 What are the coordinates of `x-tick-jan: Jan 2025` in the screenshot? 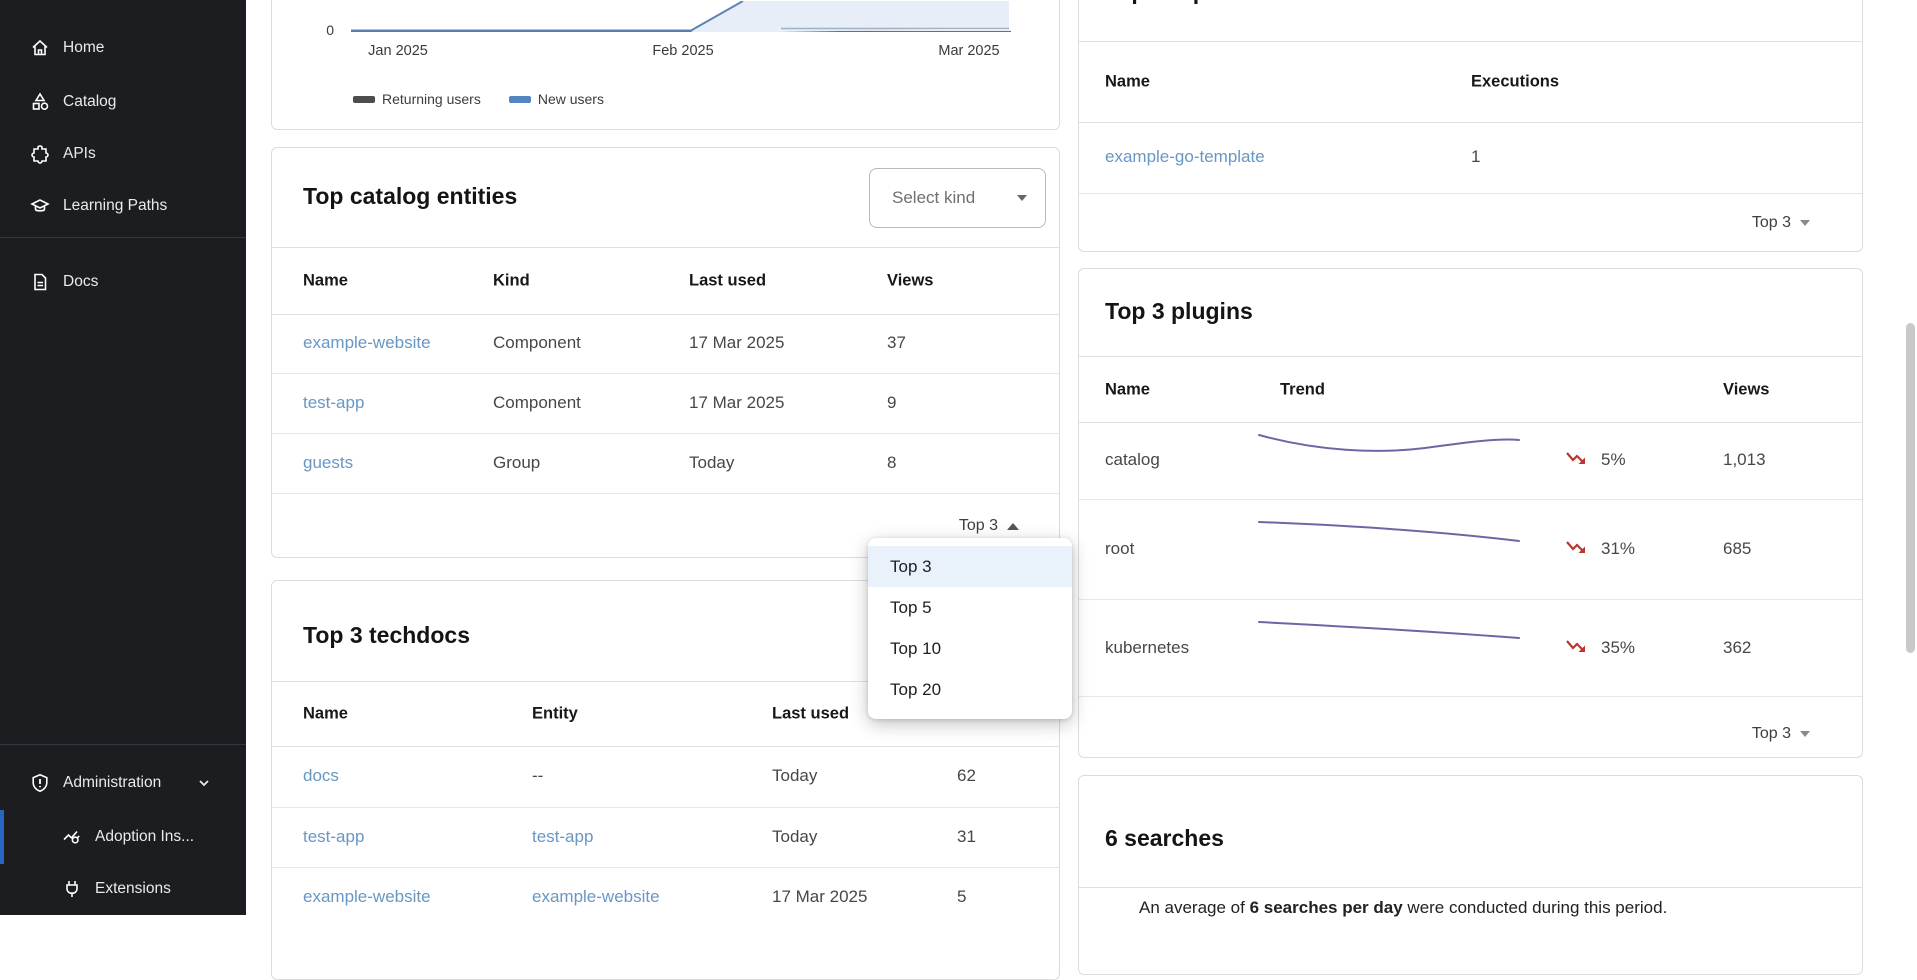 It's located at (398, 51).